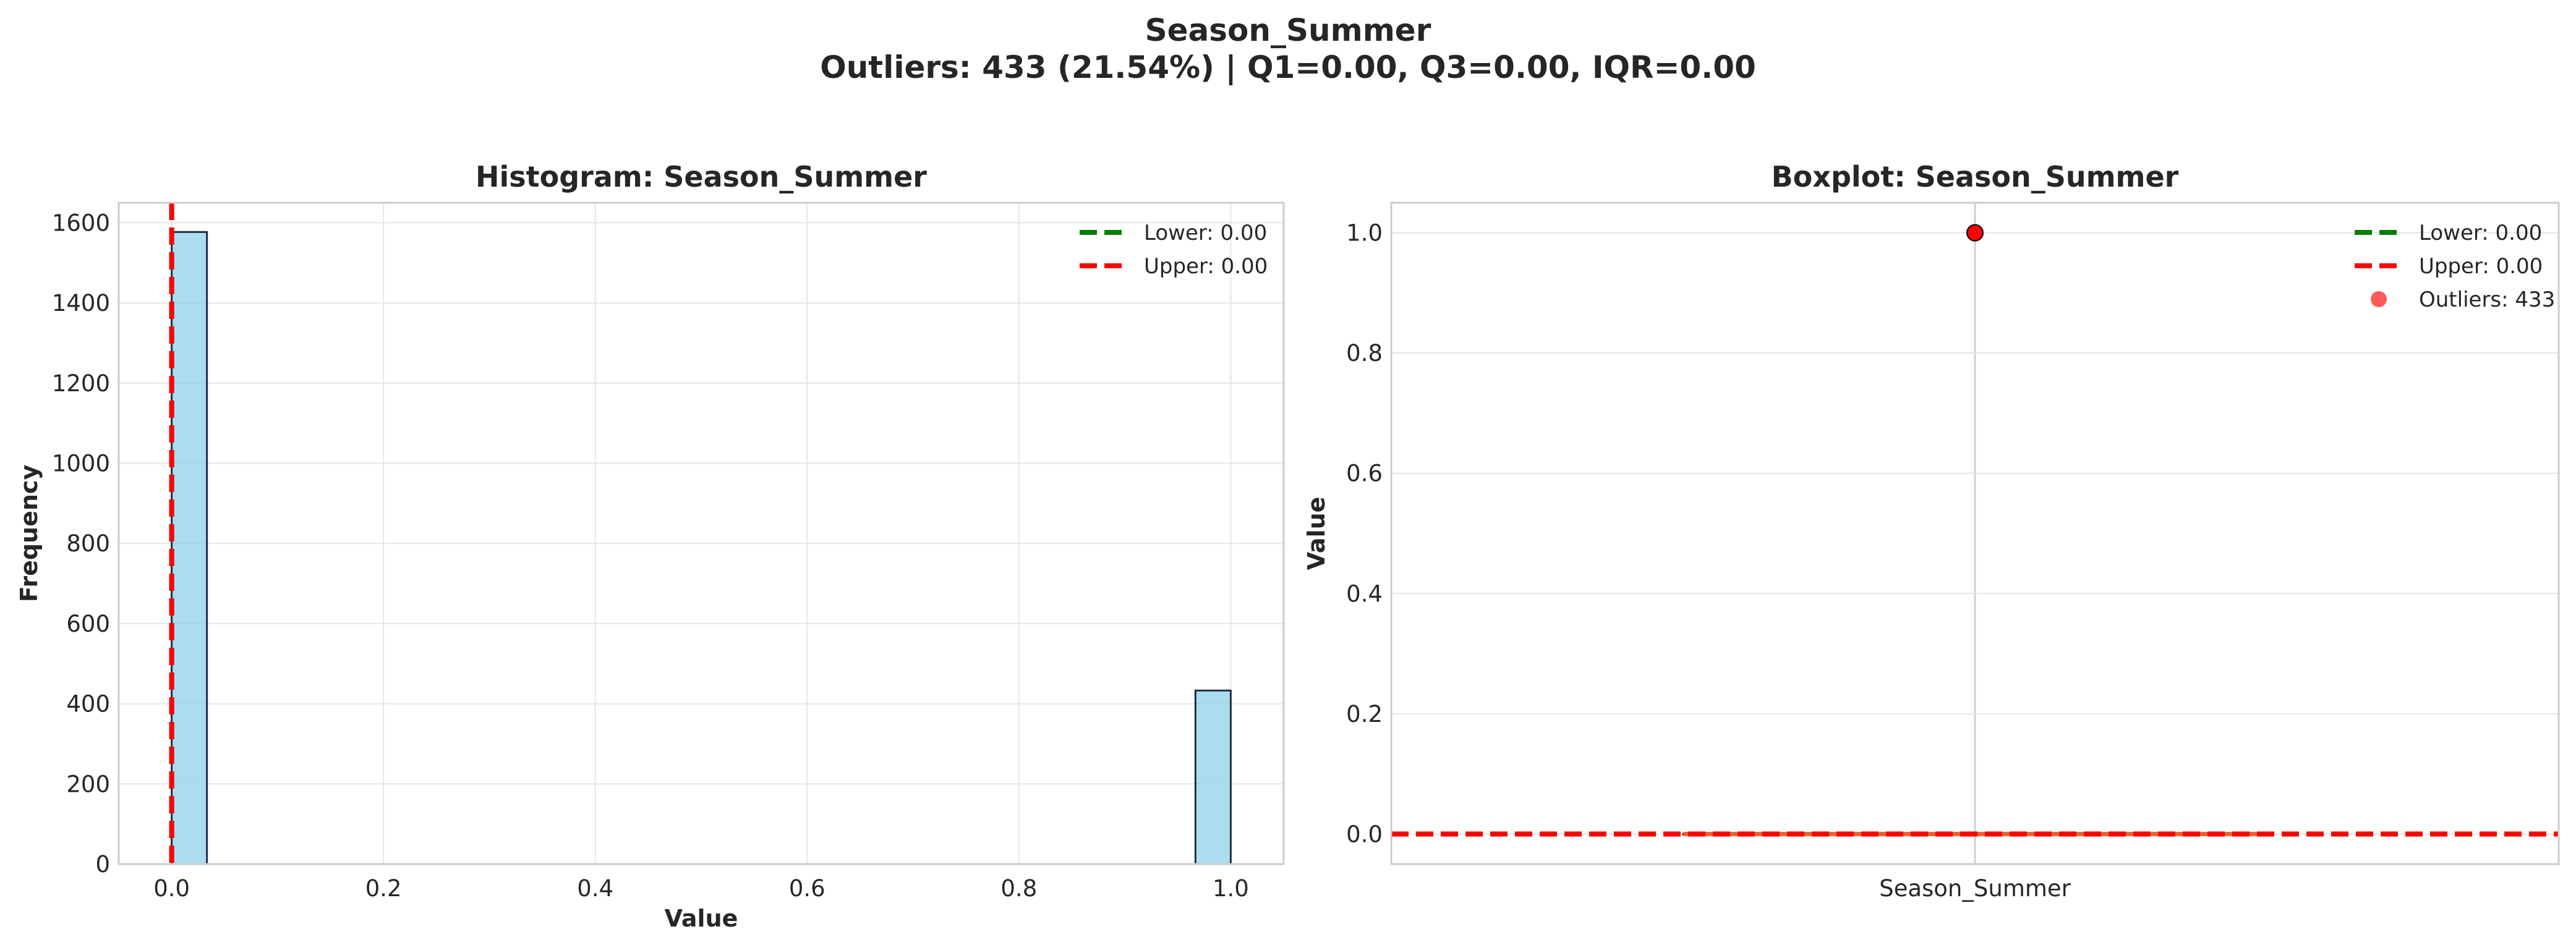  Describe the element at coordinates (88, 543) in the screenshot. I see `histogram-y-tick-label: 800` at that location.